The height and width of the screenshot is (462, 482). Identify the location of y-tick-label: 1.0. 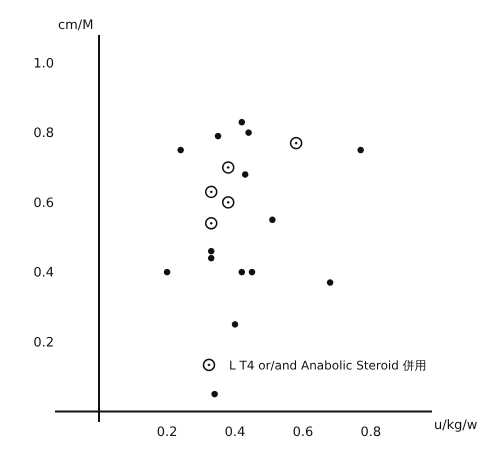
(43, 64).